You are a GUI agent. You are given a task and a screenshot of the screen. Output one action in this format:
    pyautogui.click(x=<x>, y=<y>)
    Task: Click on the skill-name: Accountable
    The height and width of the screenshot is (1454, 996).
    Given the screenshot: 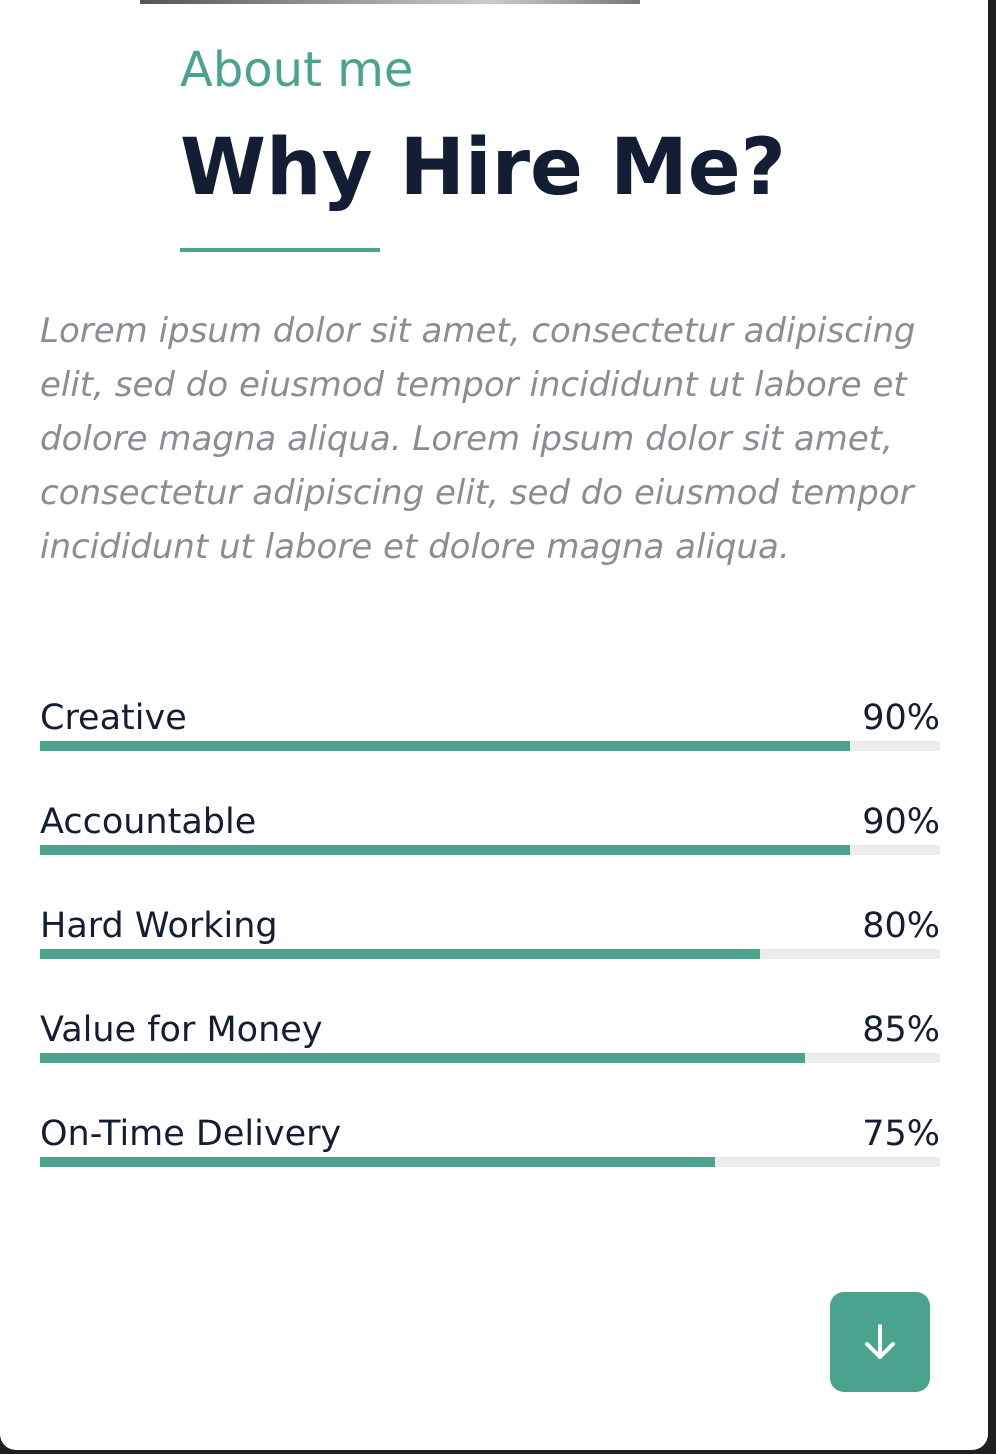 What is the action you would take?
    pyautogui.click(x=148, y=822)
    